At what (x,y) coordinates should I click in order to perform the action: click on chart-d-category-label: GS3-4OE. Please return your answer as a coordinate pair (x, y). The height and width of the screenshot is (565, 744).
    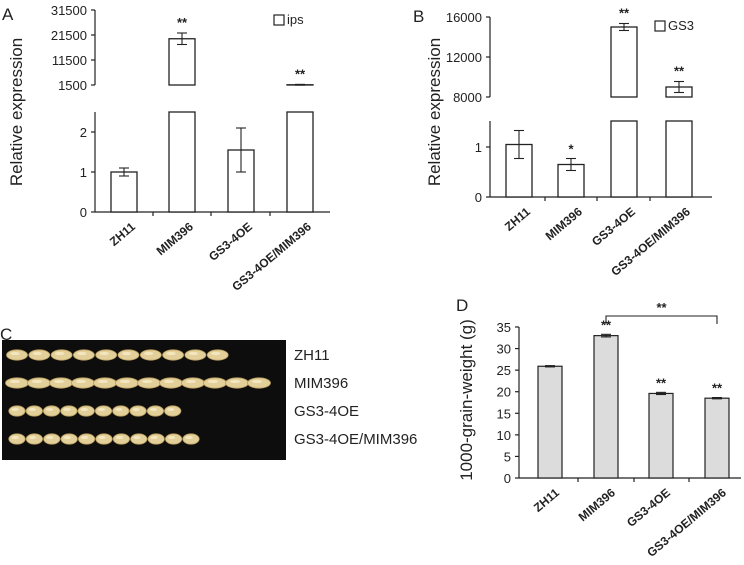
    Looking at the image, I should click on (648, 508).